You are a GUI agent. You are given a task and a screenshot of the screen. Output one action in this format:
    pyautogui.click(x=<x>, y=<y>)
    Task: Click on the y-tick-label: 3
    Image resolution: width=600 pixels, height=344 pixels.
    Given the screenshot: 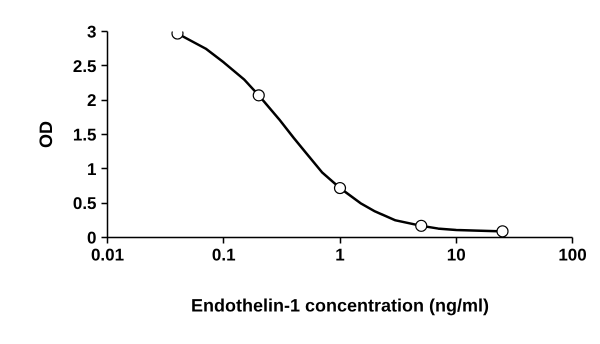 What is the action you would take?
    pyautogui.click(x=92, y=32)
    